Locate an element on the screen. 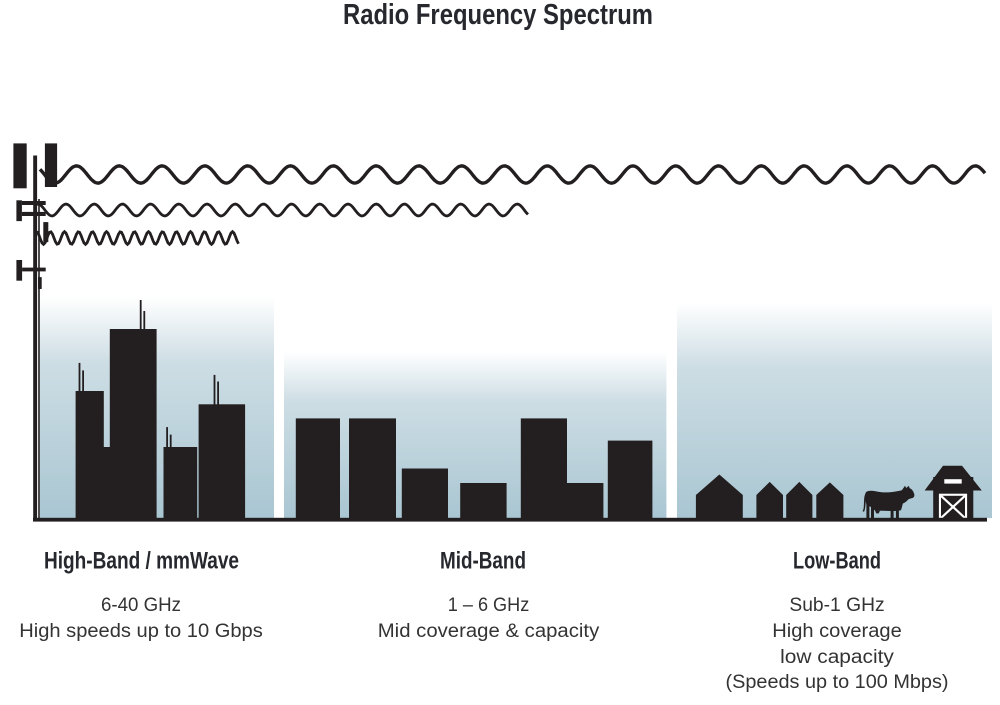  svg-text: (Speeds up to 100 Mbps) is located at coordinates (837, 682).